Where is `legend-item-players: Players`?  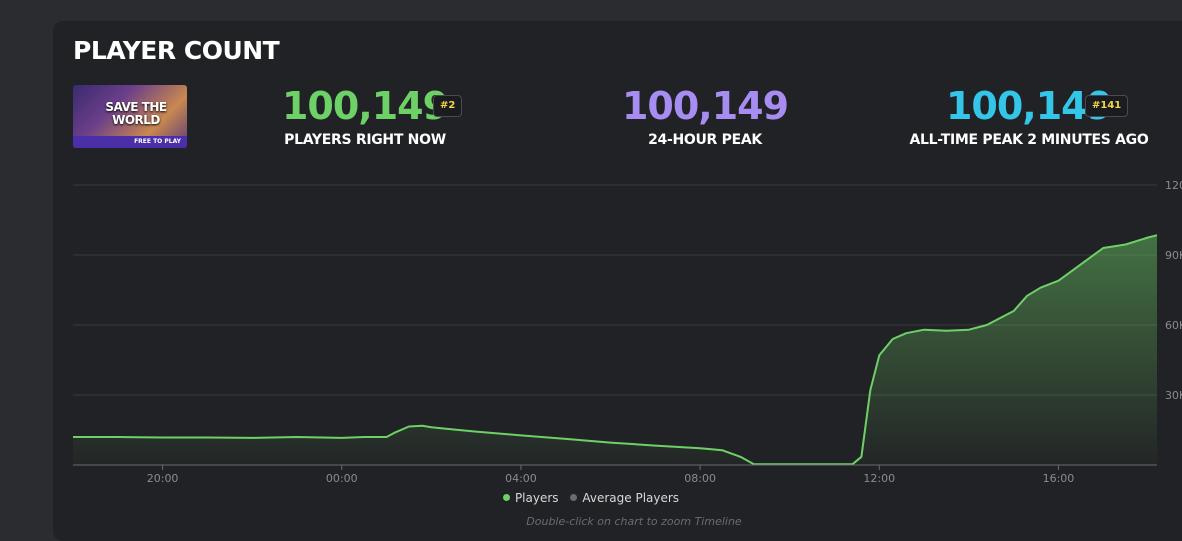 legend-item-players: Players is located at coordinates (530, 498).